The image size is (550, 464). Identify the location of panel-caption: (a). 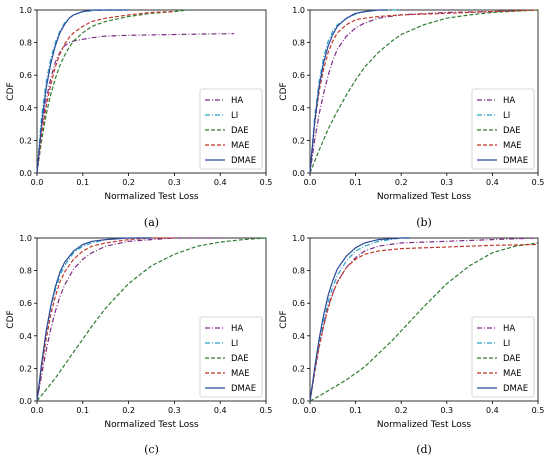
(151, 222).